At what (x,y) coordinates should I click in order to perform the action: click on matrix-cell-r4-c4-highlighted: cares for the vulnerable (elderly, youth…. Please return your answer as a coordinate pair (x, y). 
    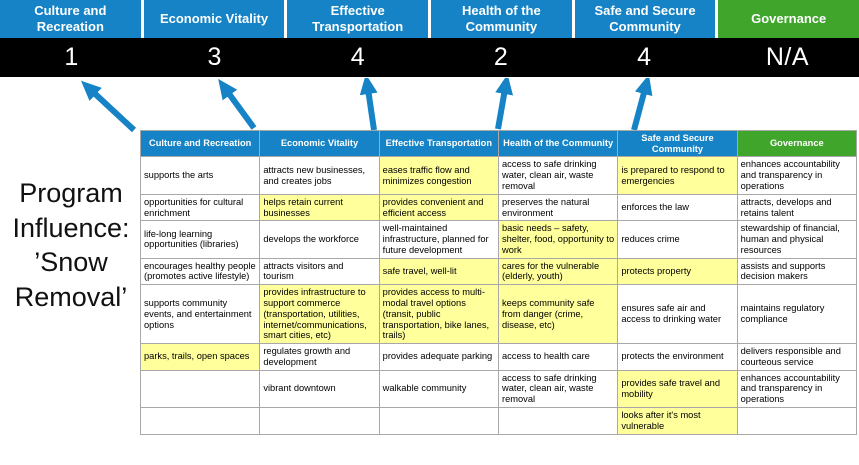
    Looking at the image, I should click on (558, 271).